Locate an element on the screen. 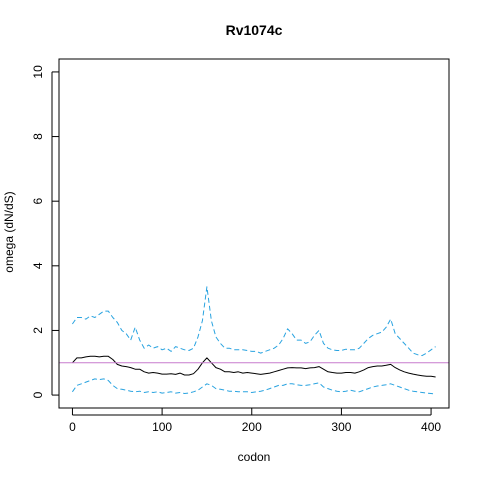 The image size is (480, 480). y-tick-label: 0 is located at coordinates (38, 394).